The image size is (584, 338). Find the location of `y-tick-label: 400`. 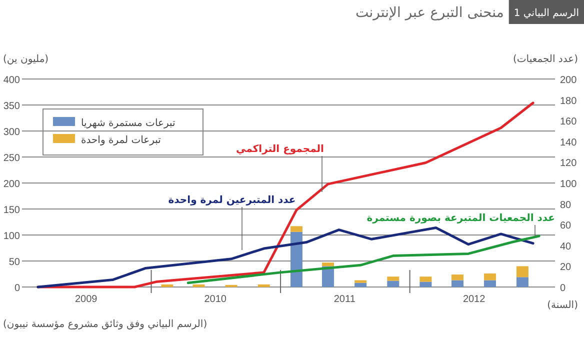

y-tick-label: 400 is located at coordinates (11, 80).